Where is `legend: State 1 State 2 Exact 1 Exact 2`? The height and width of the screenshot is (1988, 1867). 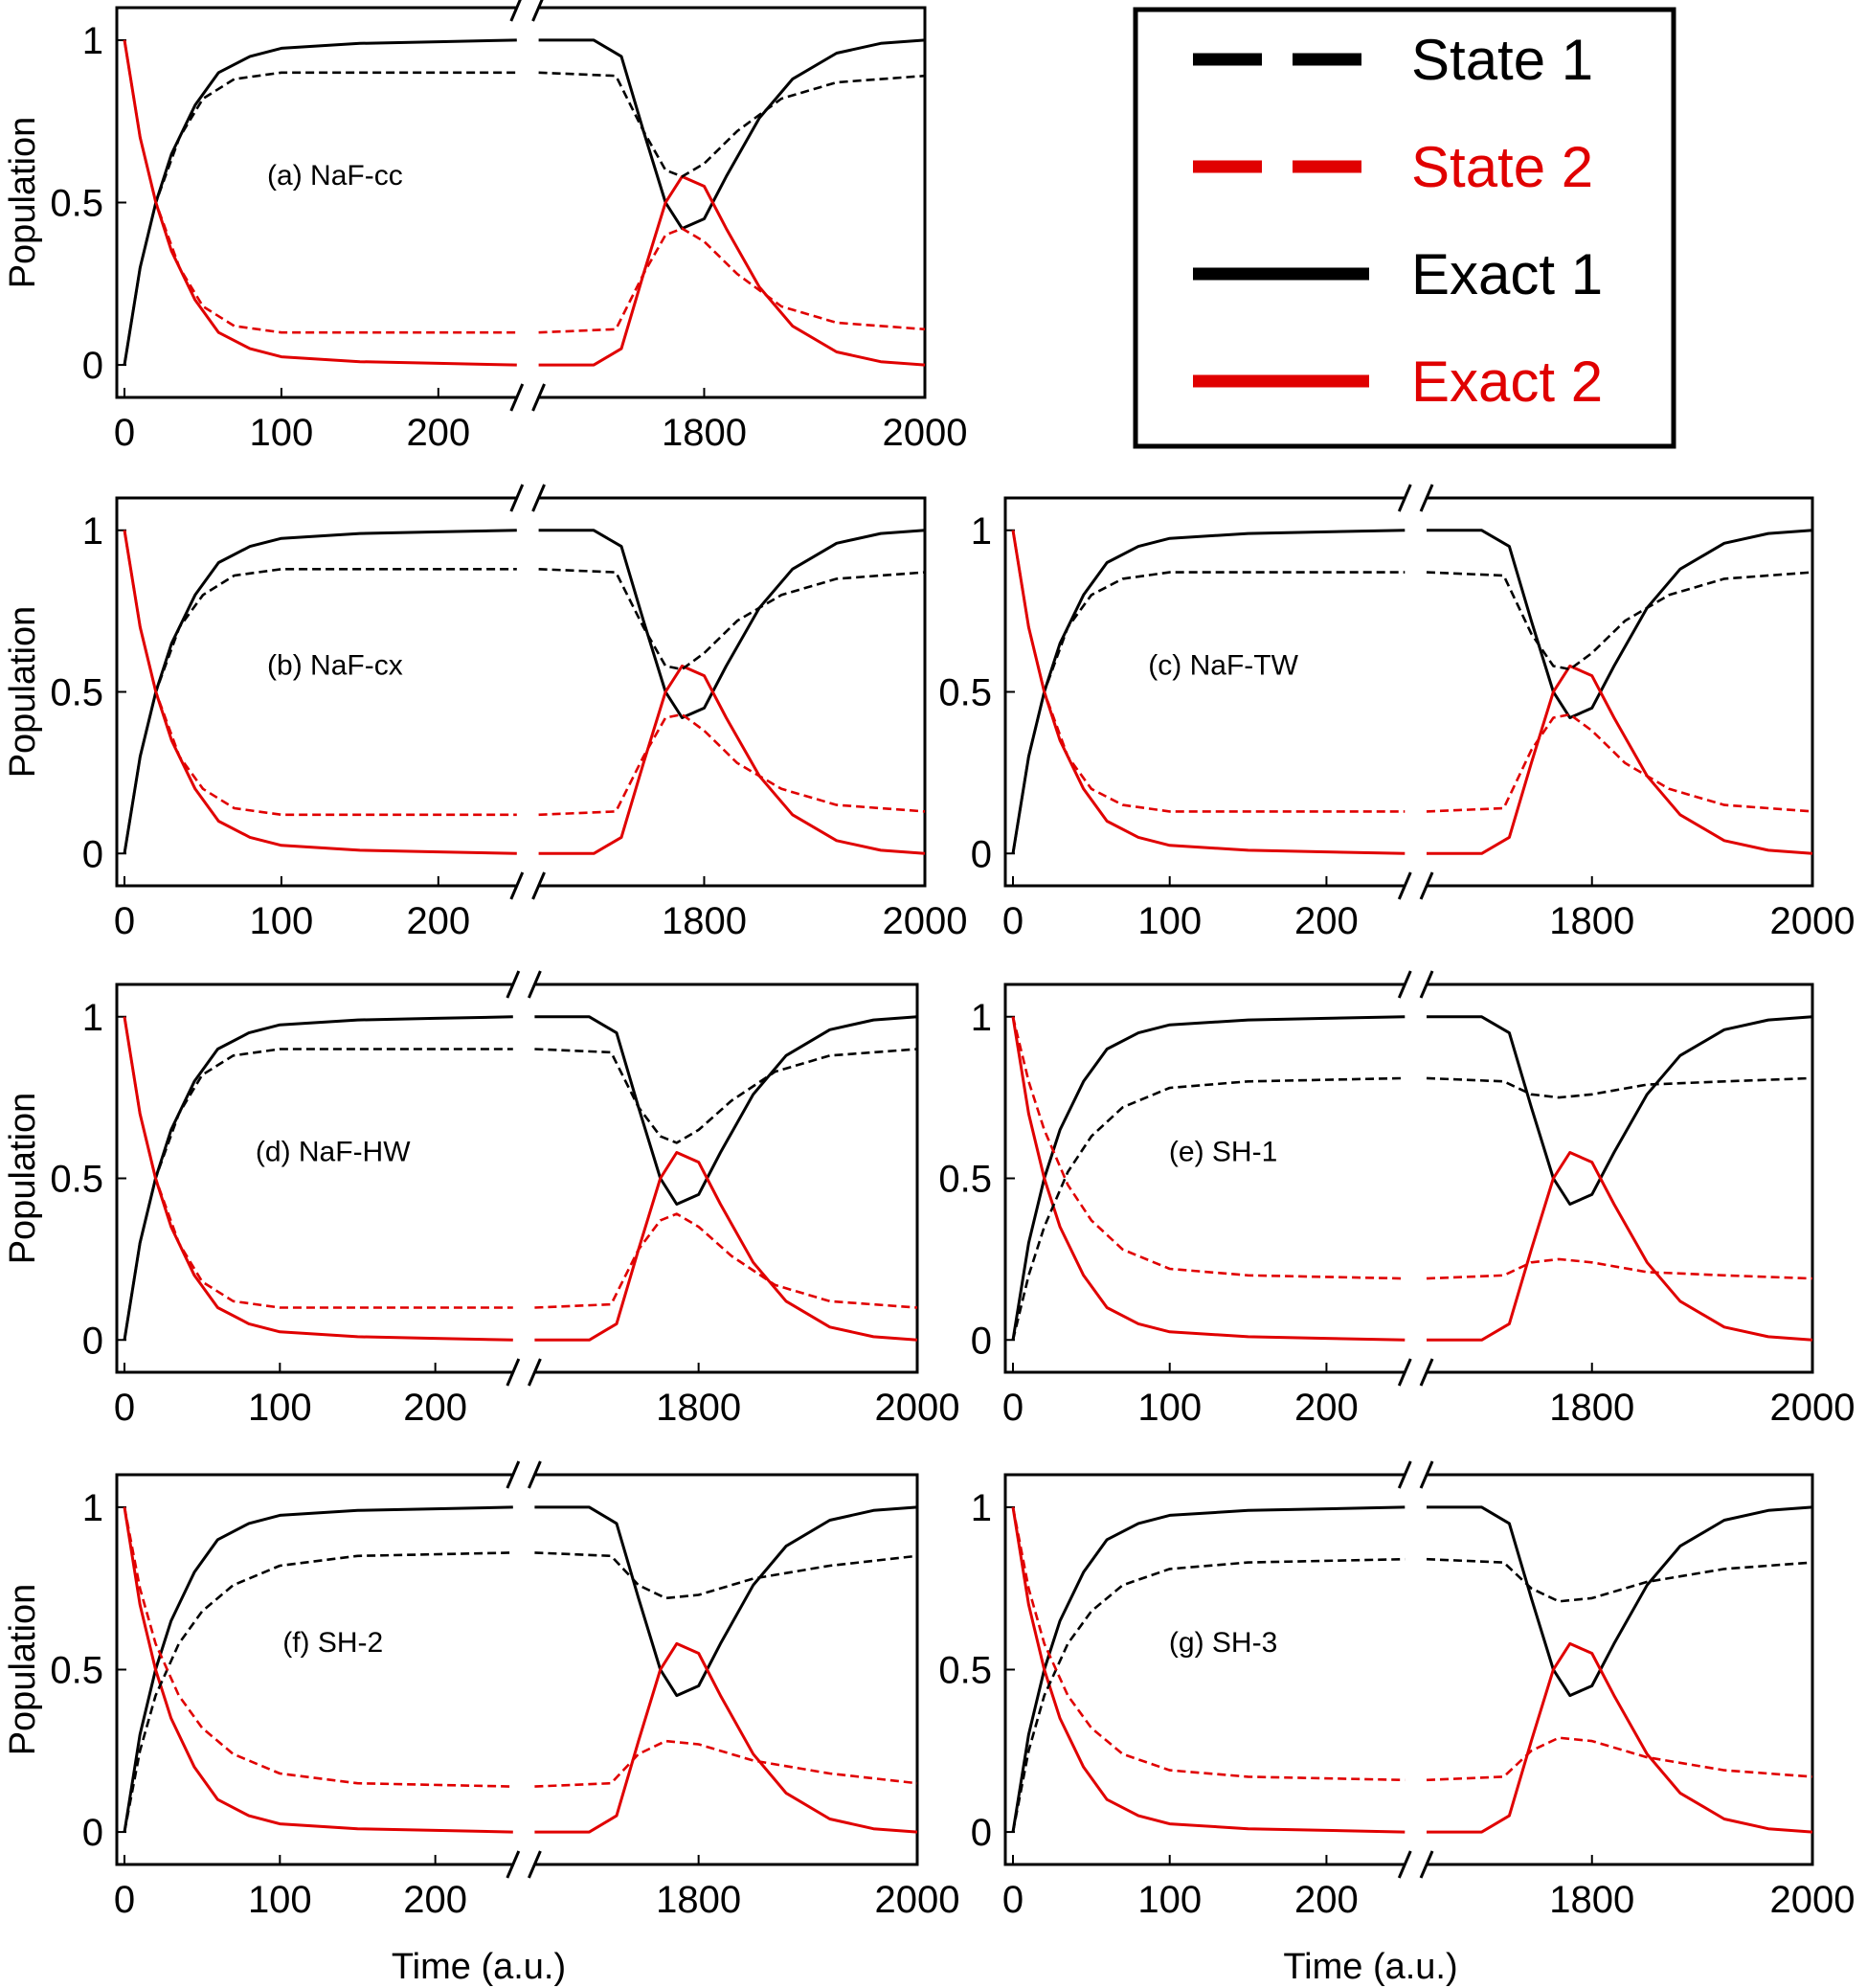 legend: State 1 State 2 Exact 1 Exact 2 is located at coordinates (1404, 228).